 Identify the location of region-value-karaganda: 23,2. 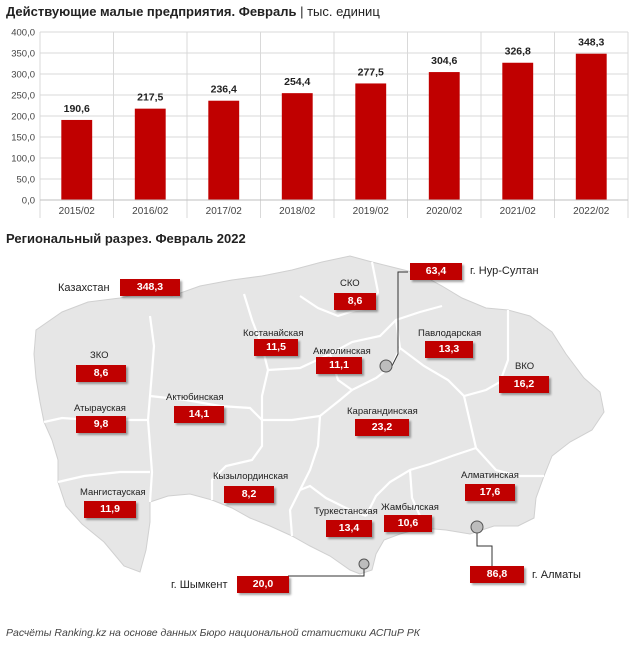
(382, 427).